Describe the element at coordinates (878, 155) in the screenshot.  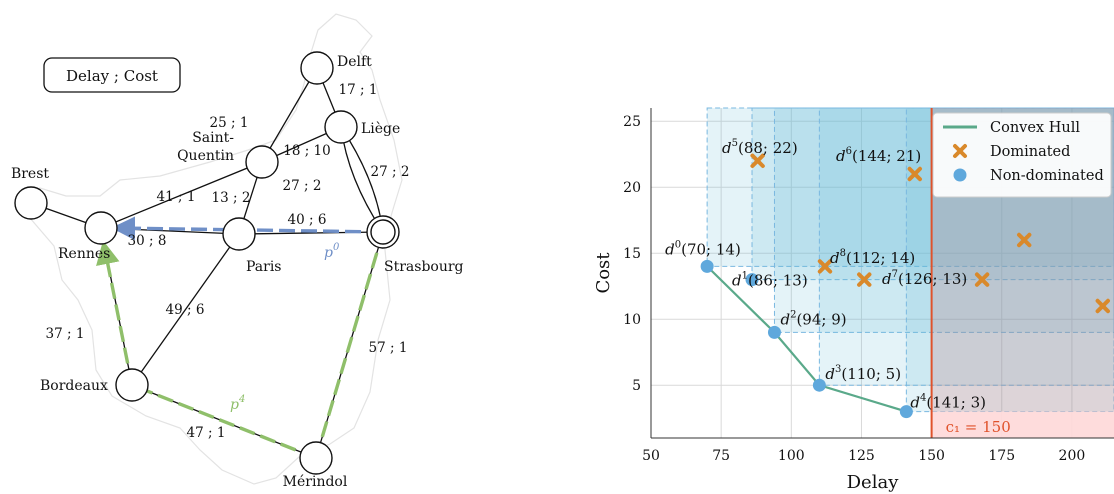
I see `point-label-d6: d6(144; 21)` at that location.